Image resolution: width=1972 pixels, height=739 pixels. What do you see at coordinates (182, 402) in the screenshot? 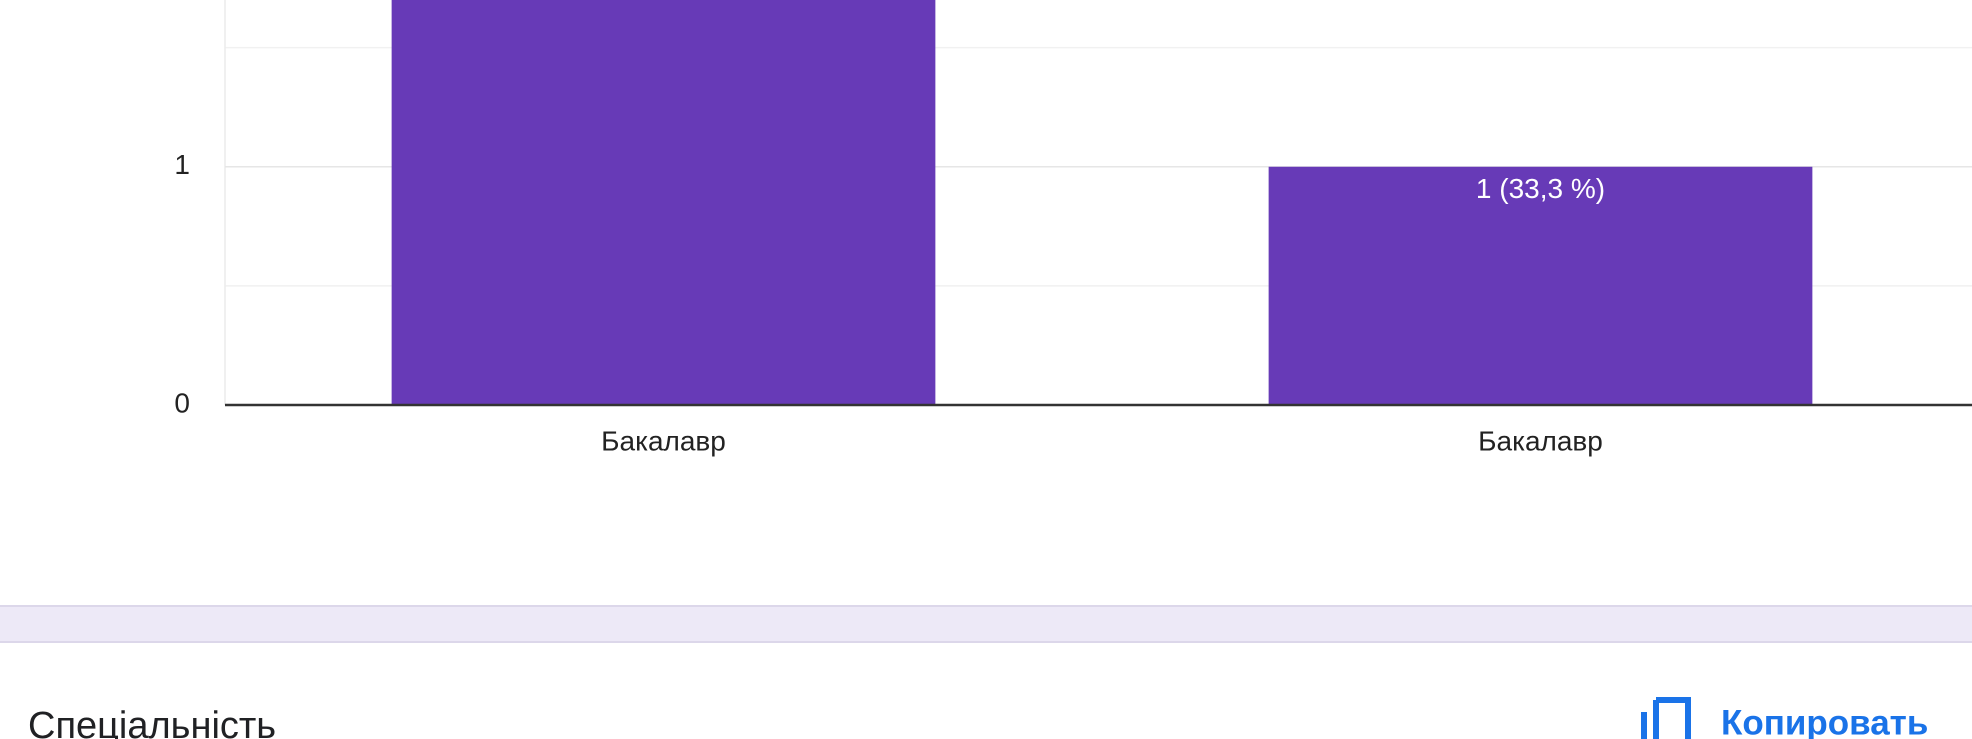
I see `y-tick-label: 0` at bounding box center [182, 402].